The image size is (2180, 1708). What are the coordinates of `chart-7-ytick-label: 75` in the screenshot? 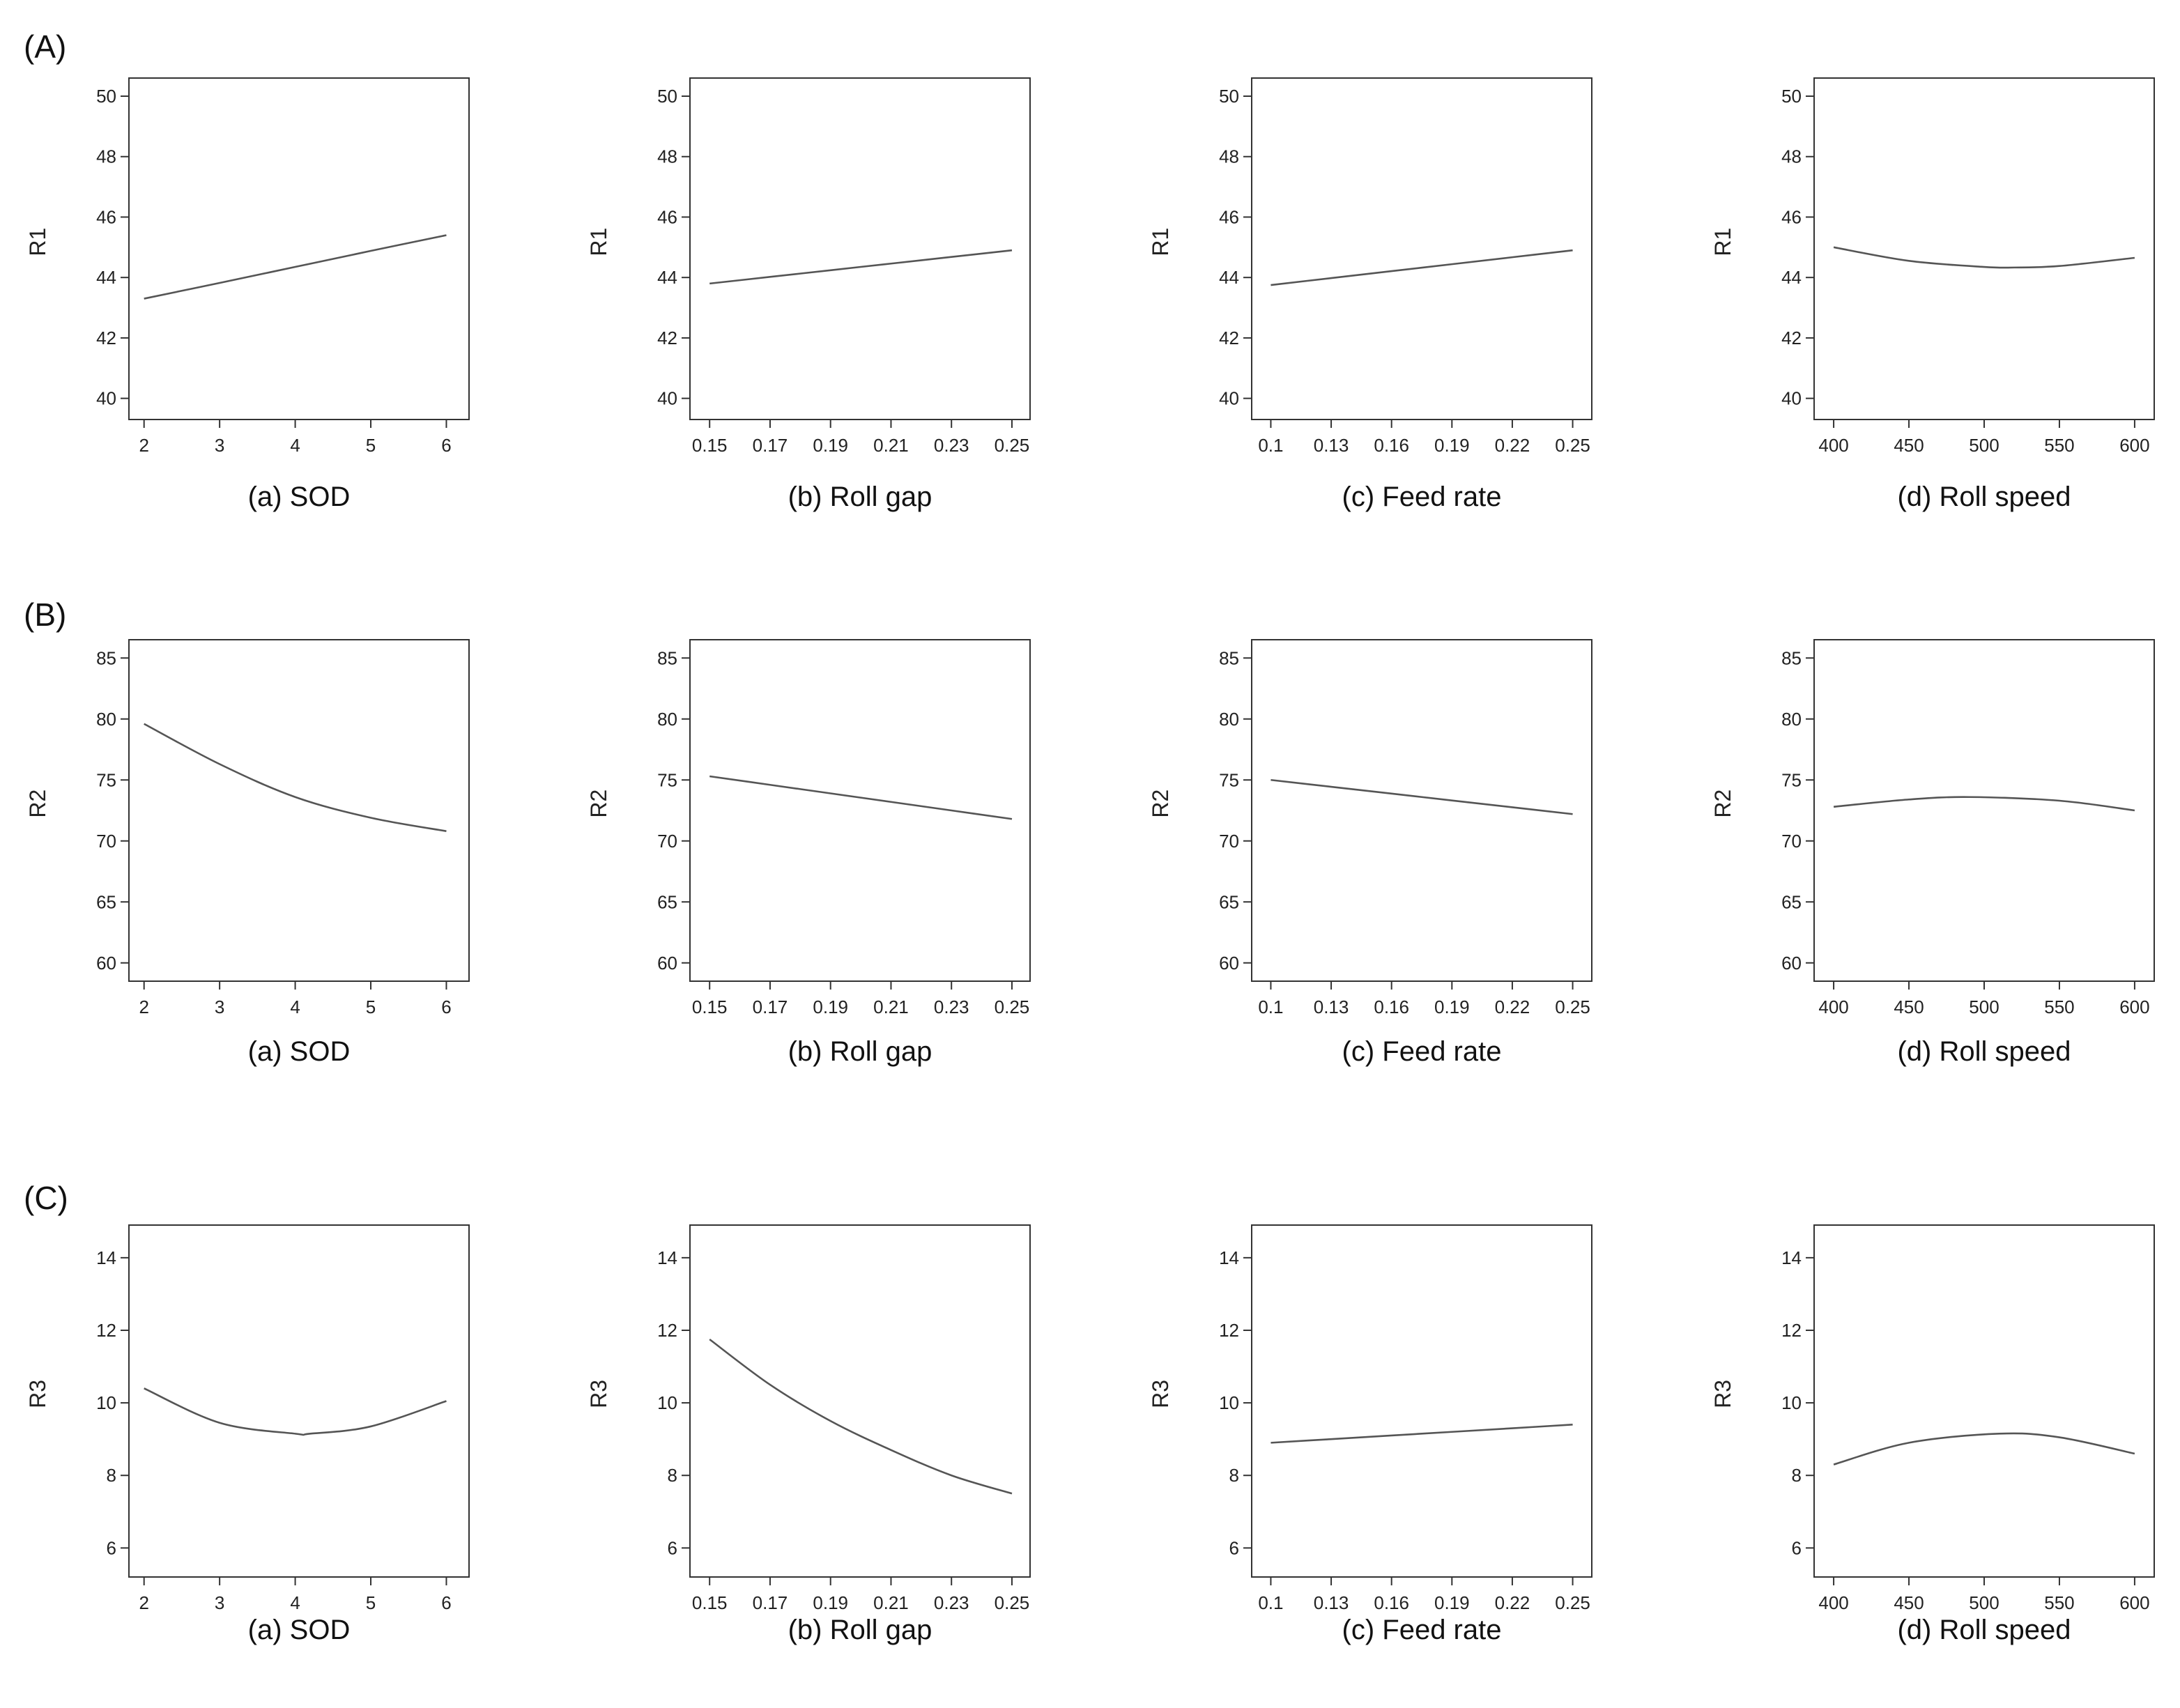 It's located at (1791, 780).